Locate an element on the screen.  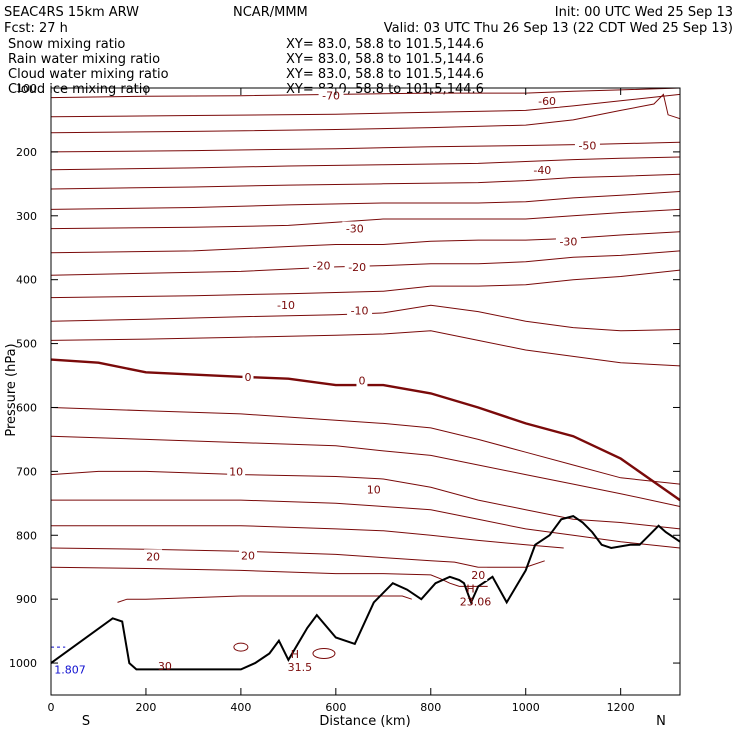
cloud-water-value-label: 1.807 is located at coordinates (70, 669).